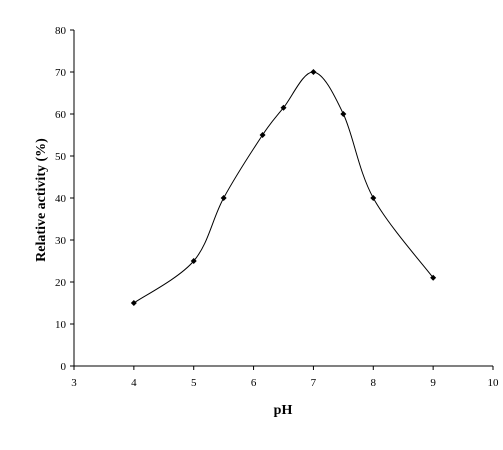  Describe the element at coordinates (61, 241) in the screenshot. I see `y-tick-label: 30` at that location.